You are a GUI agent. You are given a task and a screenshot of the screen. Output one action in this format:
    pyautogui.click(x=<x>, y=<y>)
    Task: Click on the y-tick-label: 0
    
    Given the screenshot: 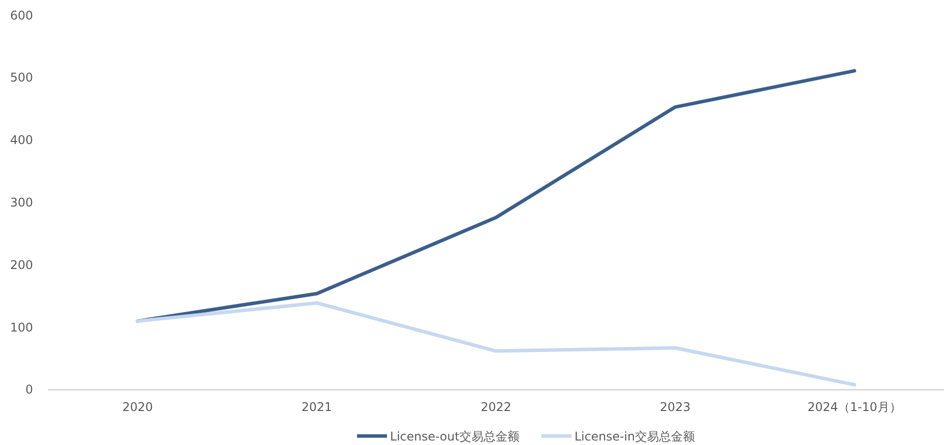 What is the action you would take?
    pyautogui.click(x=29, y=389)
    